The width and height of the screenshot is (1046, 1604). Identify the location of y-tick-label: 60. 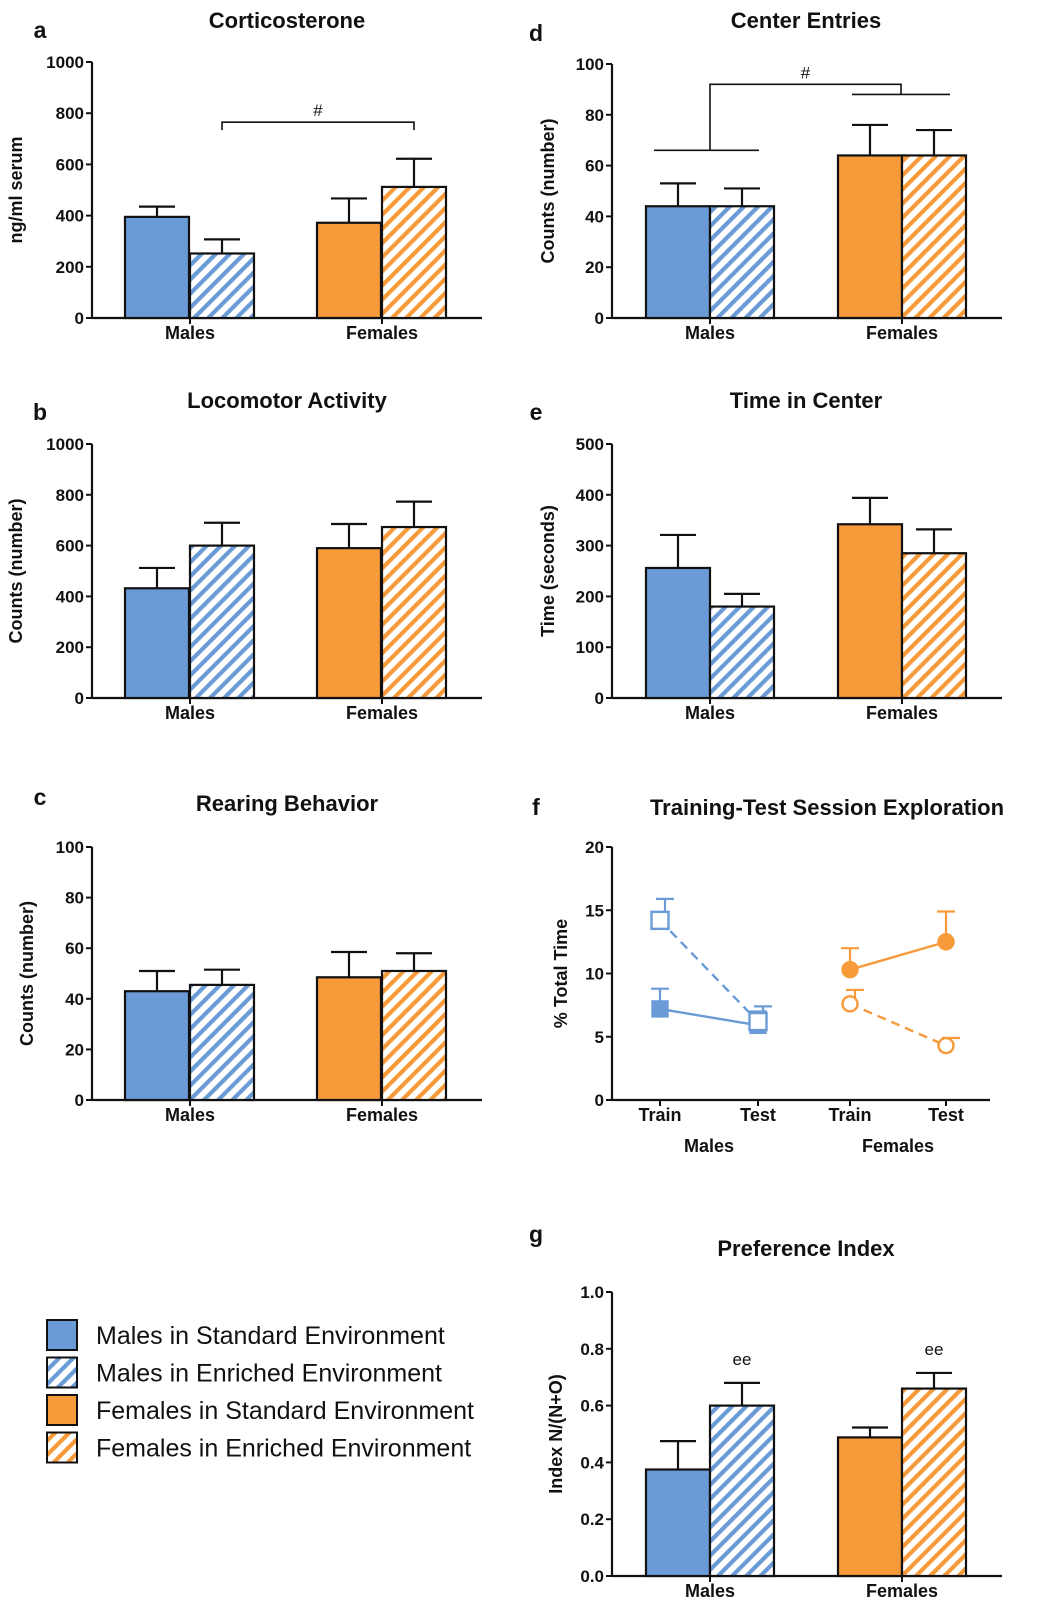
(74, 948).